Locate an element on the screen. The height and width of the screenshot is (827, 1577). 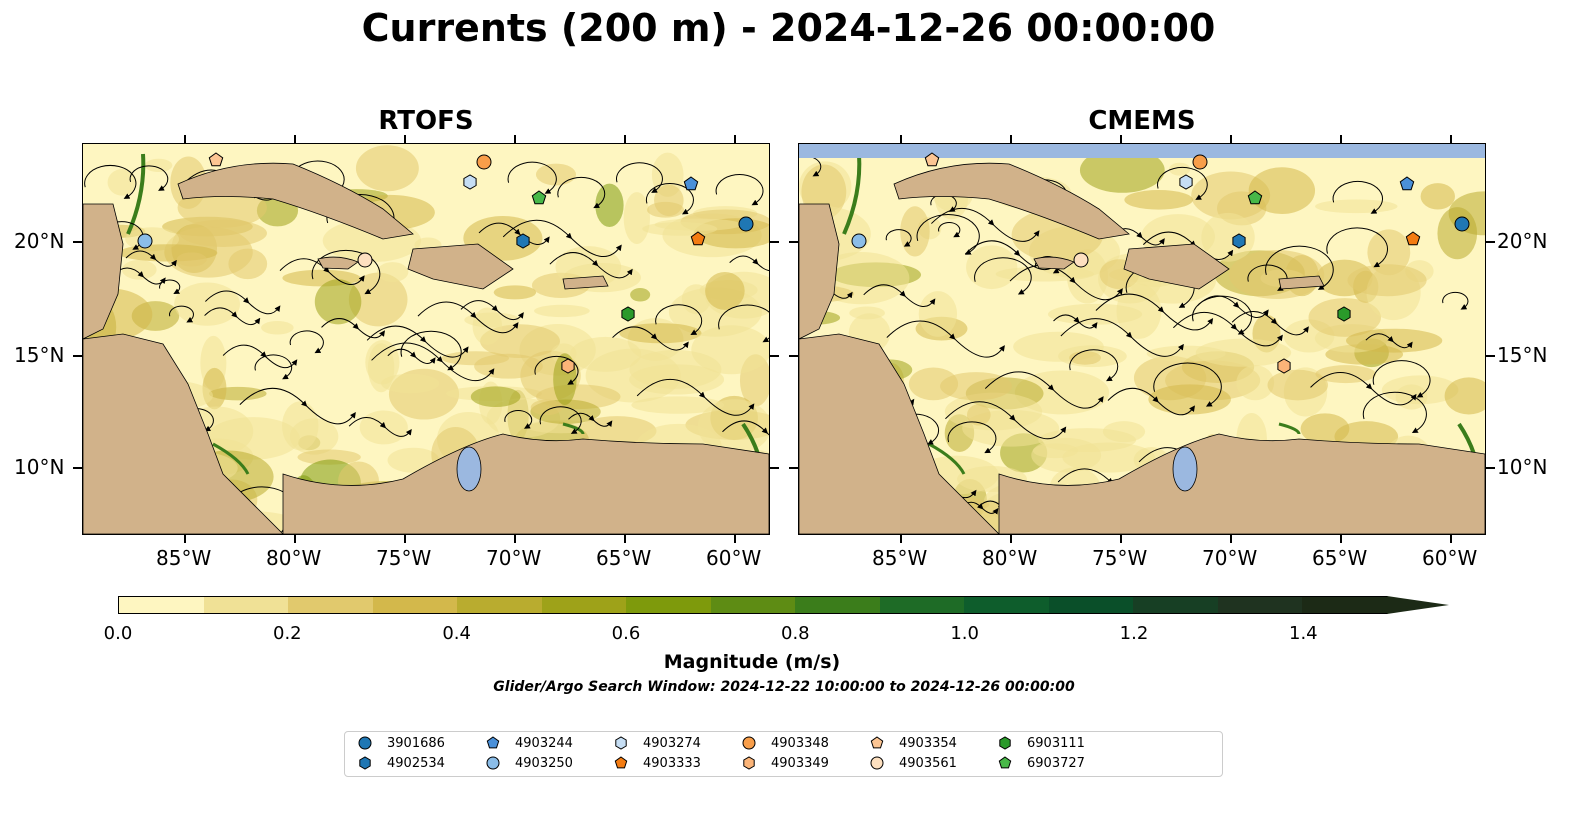
legend-entry: 4902534 is located at coordinates (401, 763).